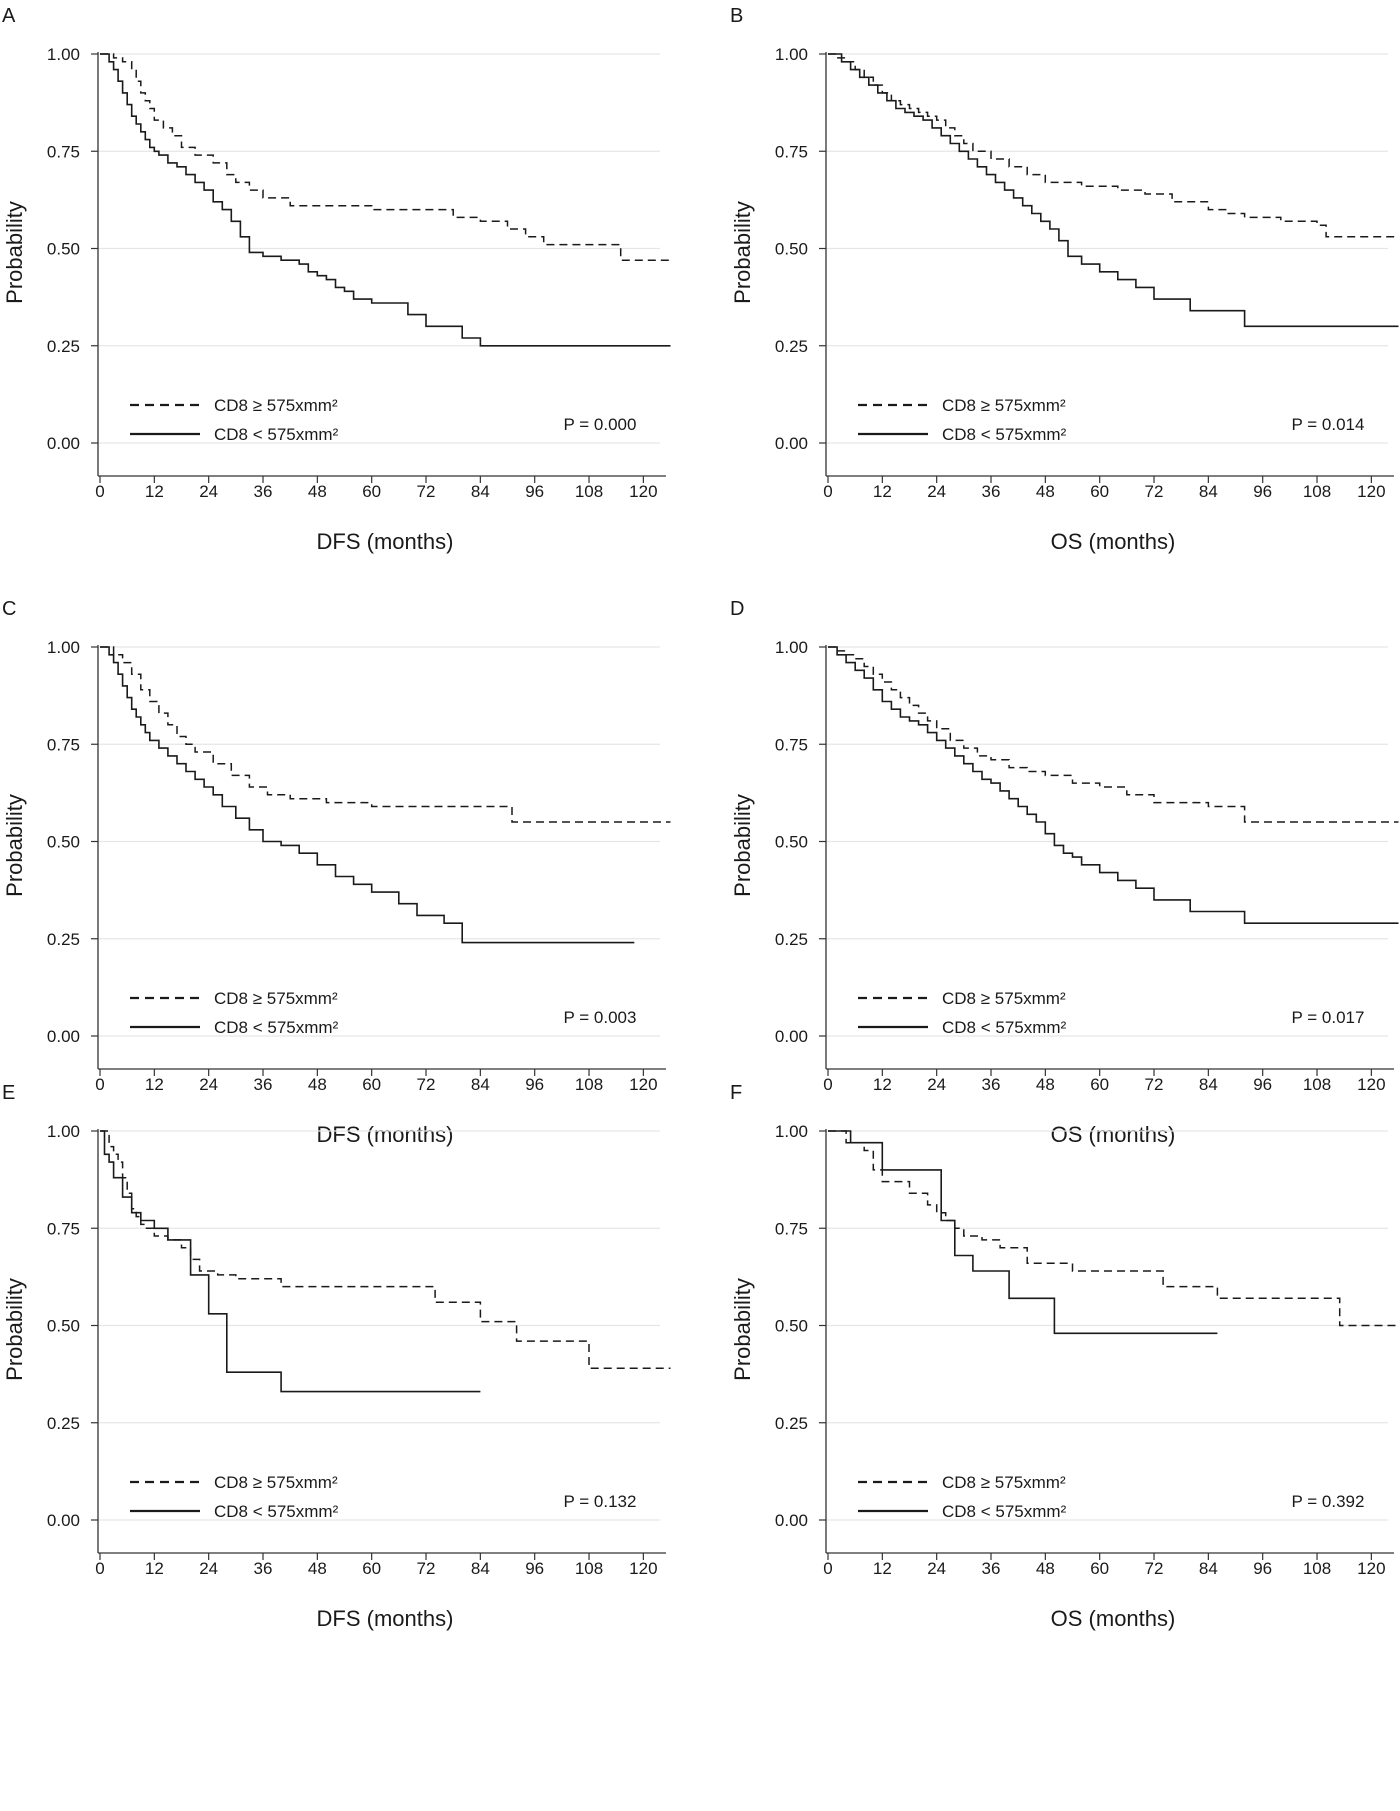 The width and height of the screenshot is (1400, 1811). Describe the element at coordinates (600, 1501) in the screenshot. I see `p-value: P = 0.132` at that location.